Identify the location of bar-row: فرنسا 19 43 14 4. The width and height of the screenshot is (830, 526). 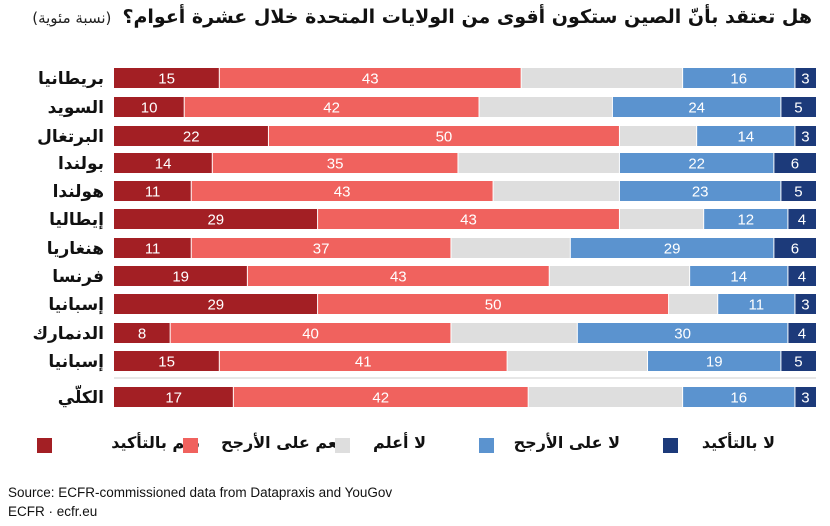
(434, 276).